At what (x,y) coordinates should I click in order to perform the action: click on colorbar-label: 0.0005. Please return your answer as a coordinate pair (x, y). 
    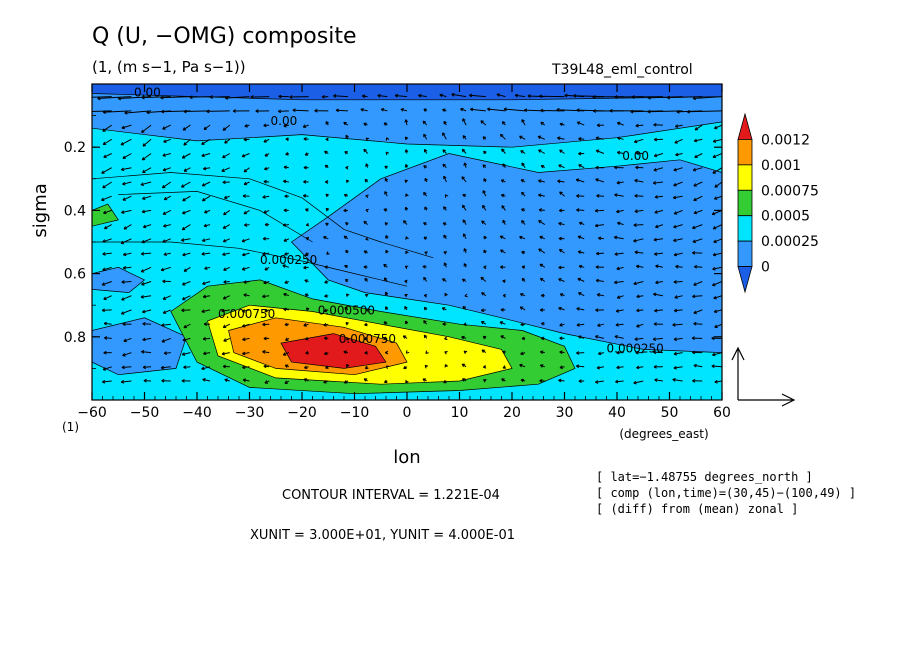
    Looking at the image, I should click on (785, 217).